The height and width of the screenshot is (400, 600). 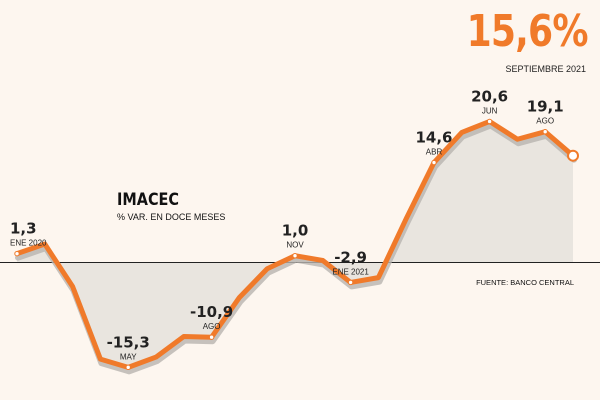 What do you see at coordinates (545, 69) in the screenshot?
I see `headline-period: SEPTIEMBRE 2021` at bounding box center [545, 69].